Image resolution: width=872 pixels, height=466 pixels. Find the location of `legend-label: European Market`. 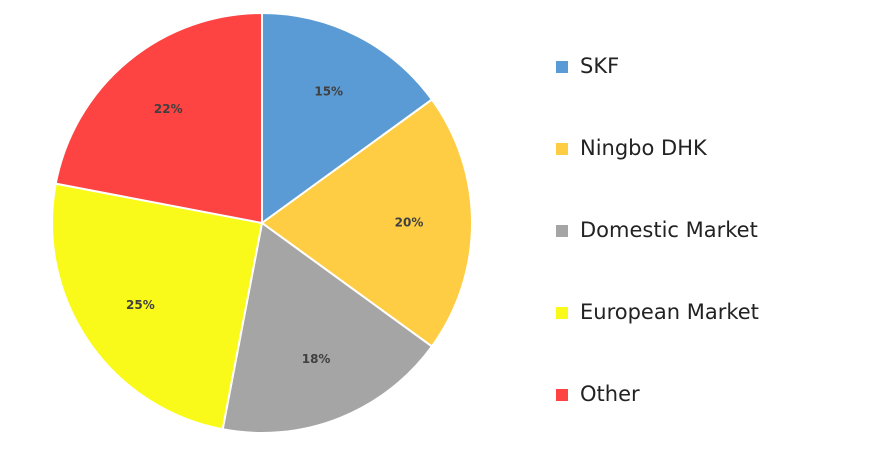

legend-label: European Market is located at coordinates (669, 312).